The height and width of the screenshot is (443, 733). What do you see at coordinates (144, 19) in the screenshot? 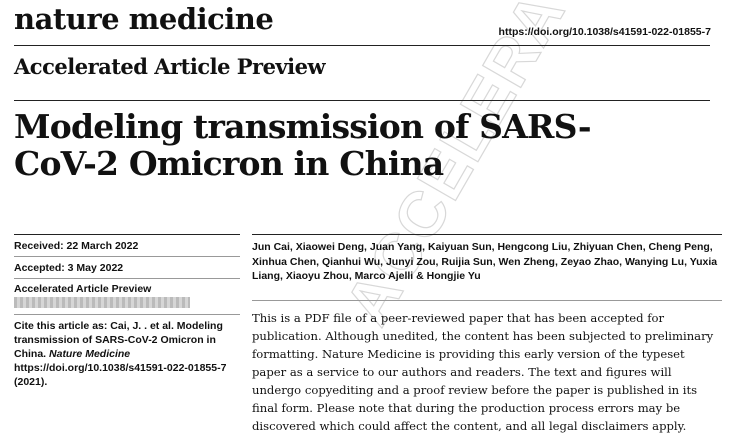
I see `journal-name: nature medicine` at bounding box center [144, 19].